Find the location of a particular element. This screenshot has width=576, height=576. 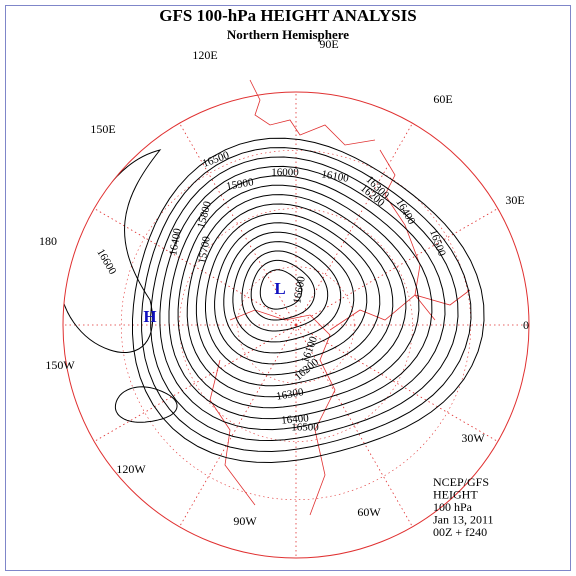

longitude-label: 120E is located at coordinates (204, 55).